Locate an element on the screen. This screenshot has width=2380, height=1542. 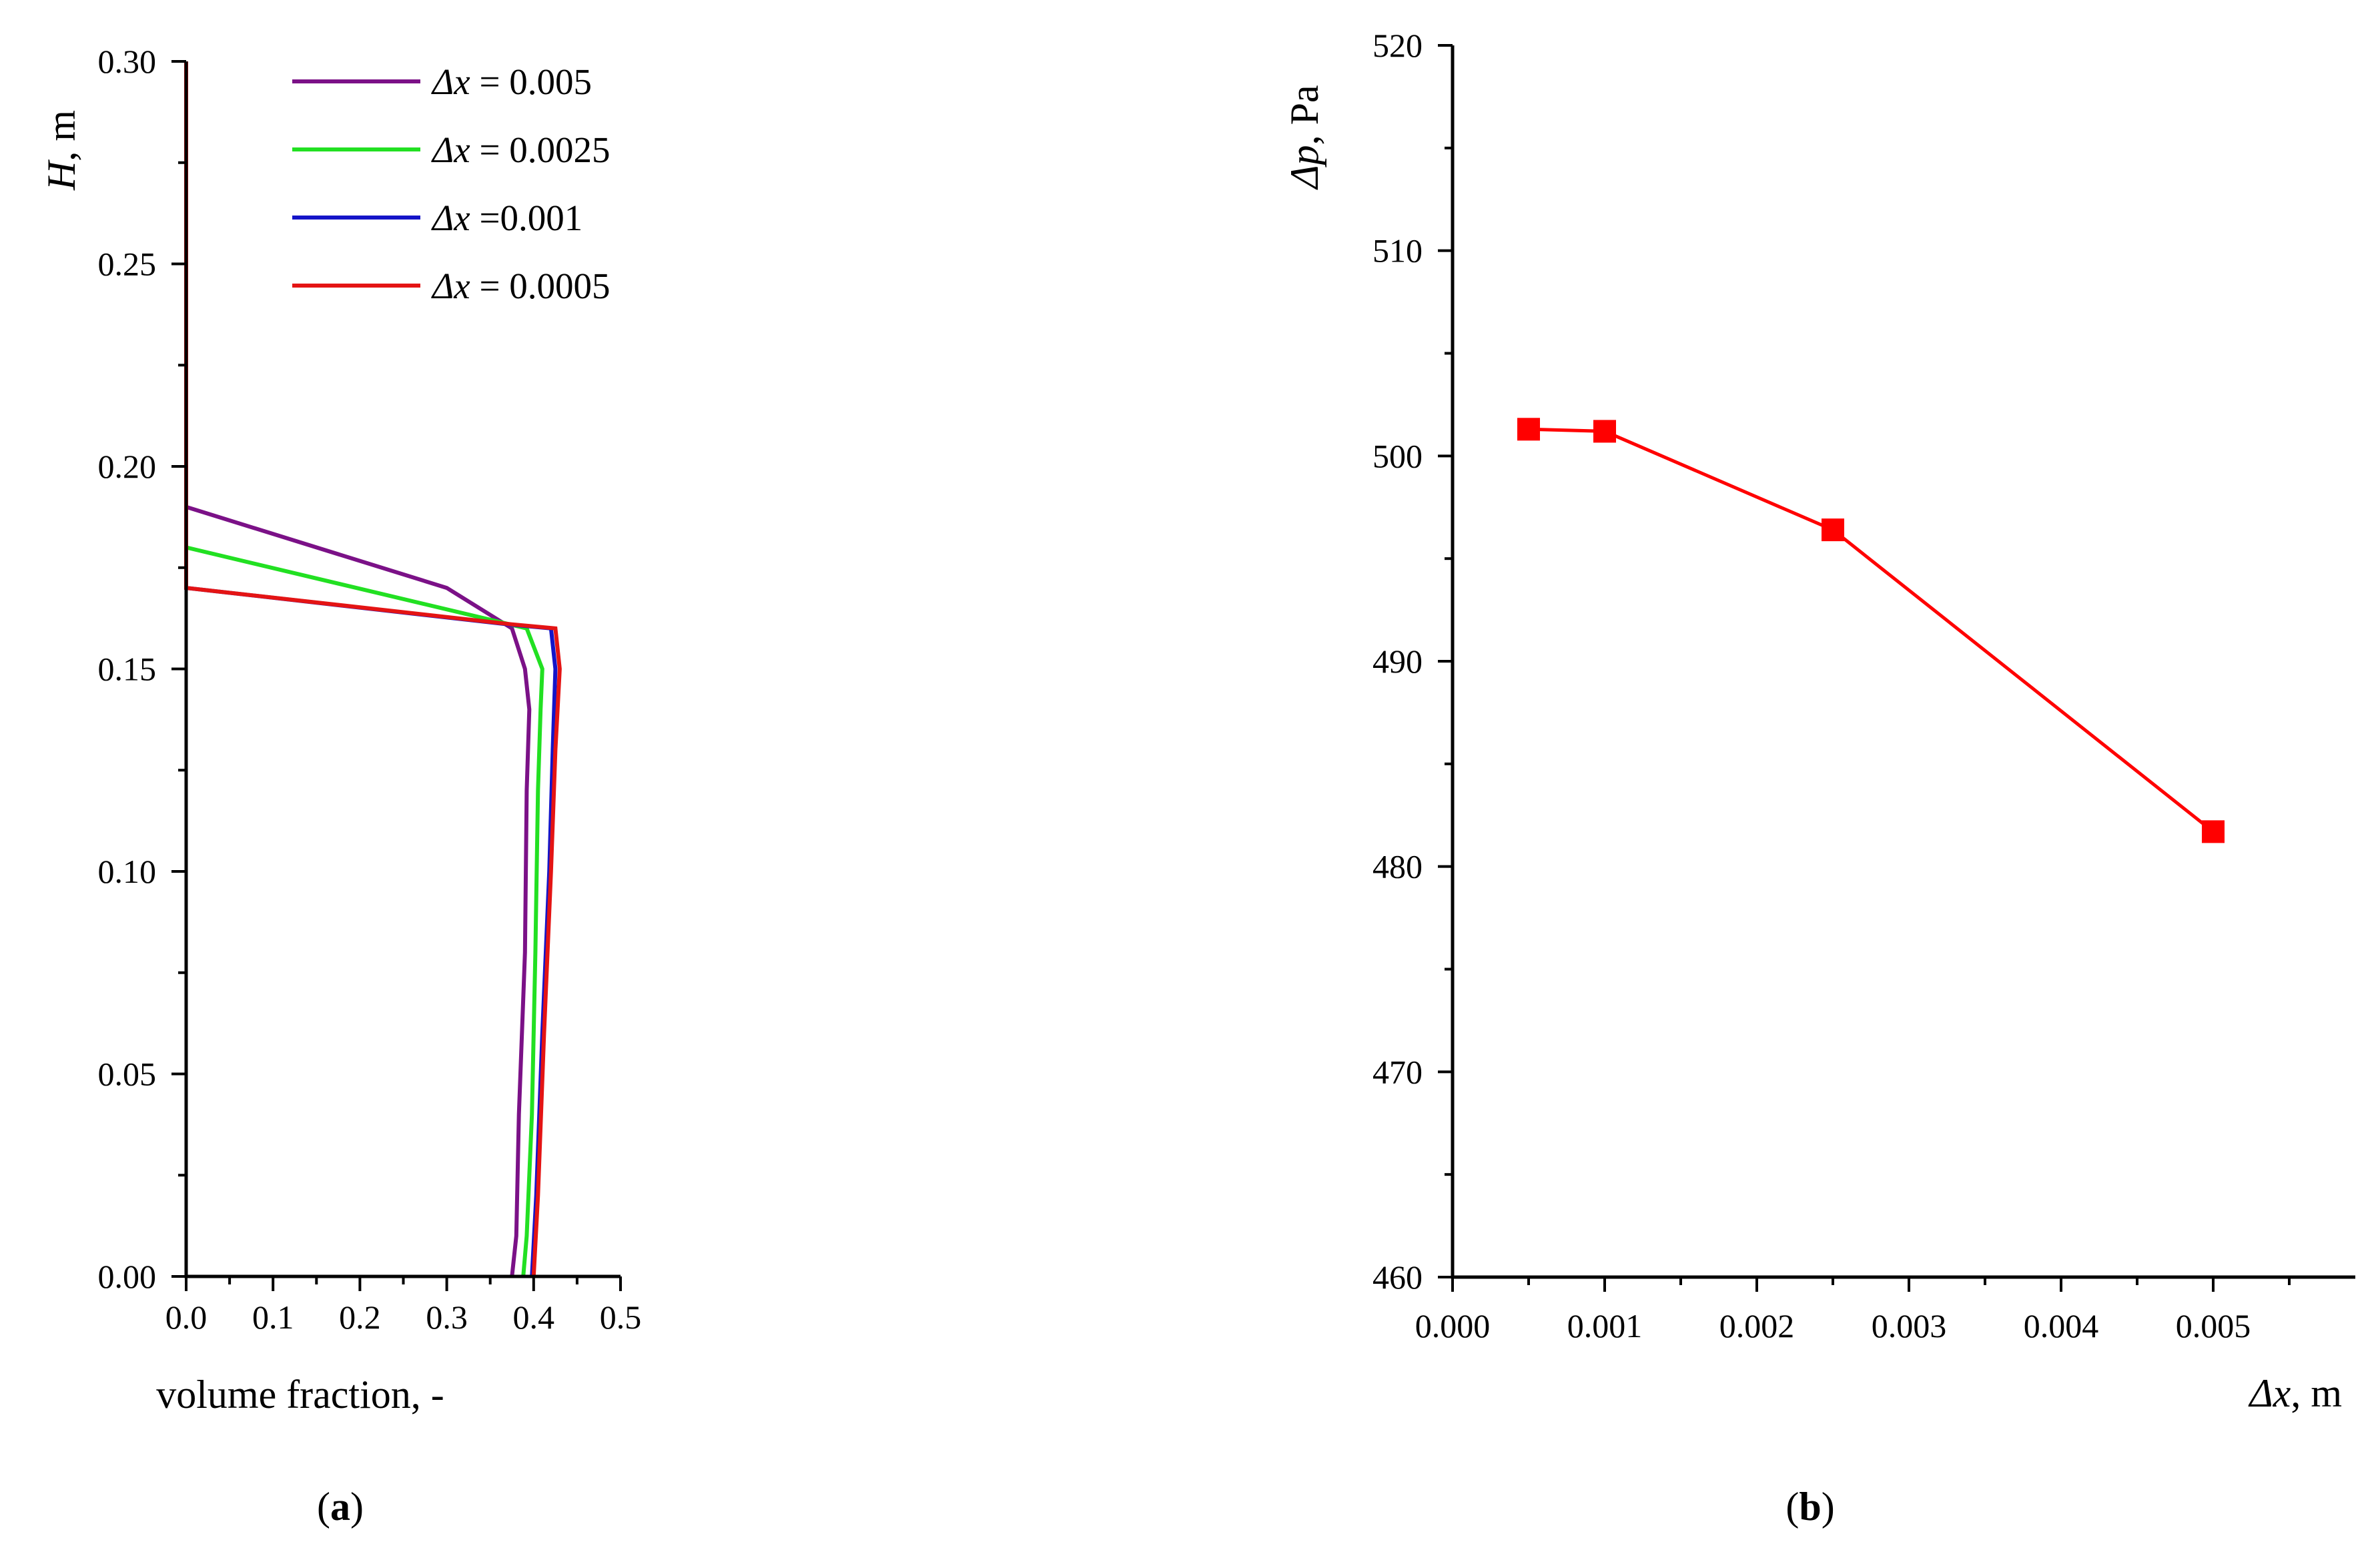
chart-b-series-line is located at coordinates (1872, 630).